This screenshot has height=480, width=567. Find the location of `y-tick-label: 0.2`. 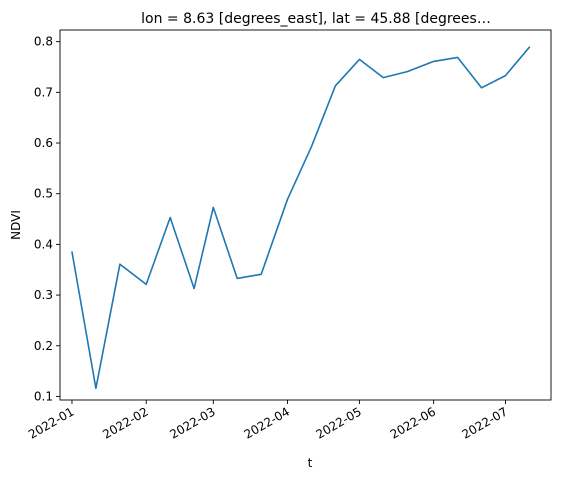

y-tick-label: 0.2 is located at coordinates (43, 346).